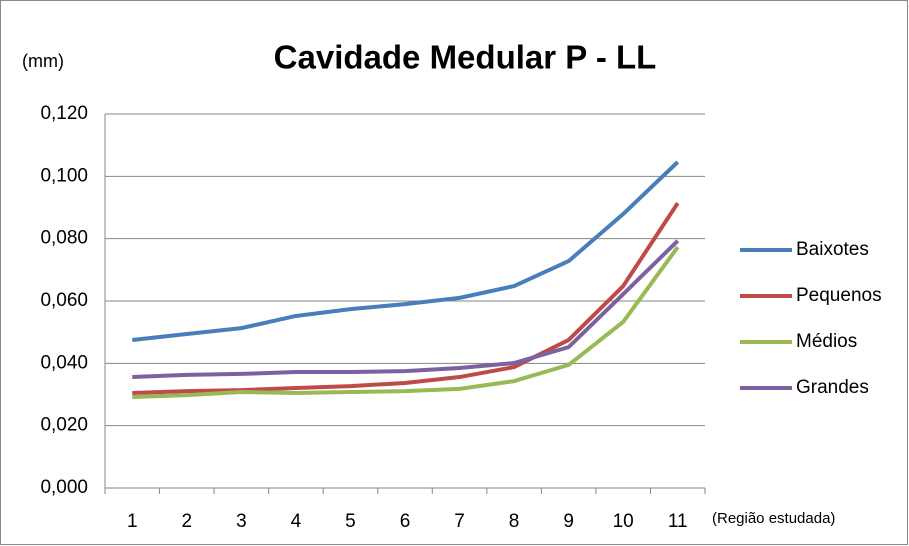  Describe the element at coordinates (826, 341) in the screenshot. I see `legend-label: Médios` at that location.